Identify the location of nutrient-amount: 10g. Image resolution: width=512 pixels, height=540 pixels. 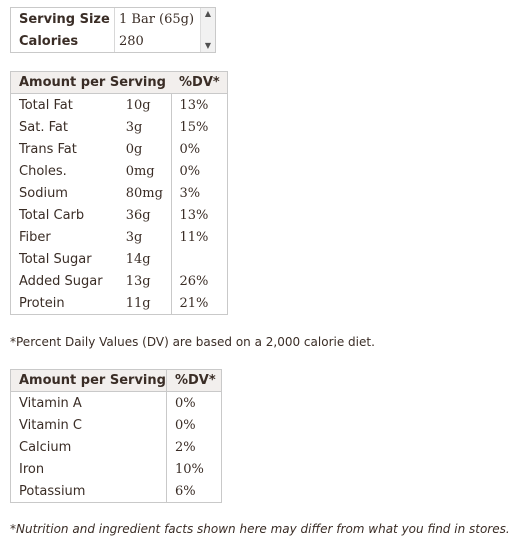
(145, 104).